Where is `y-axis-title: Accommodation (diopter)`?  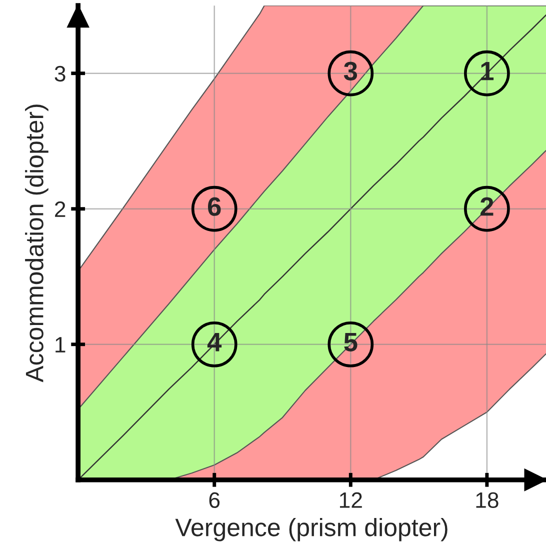
y-axis-title: Accommodation (diopter) is located at coordinates (36, 243).